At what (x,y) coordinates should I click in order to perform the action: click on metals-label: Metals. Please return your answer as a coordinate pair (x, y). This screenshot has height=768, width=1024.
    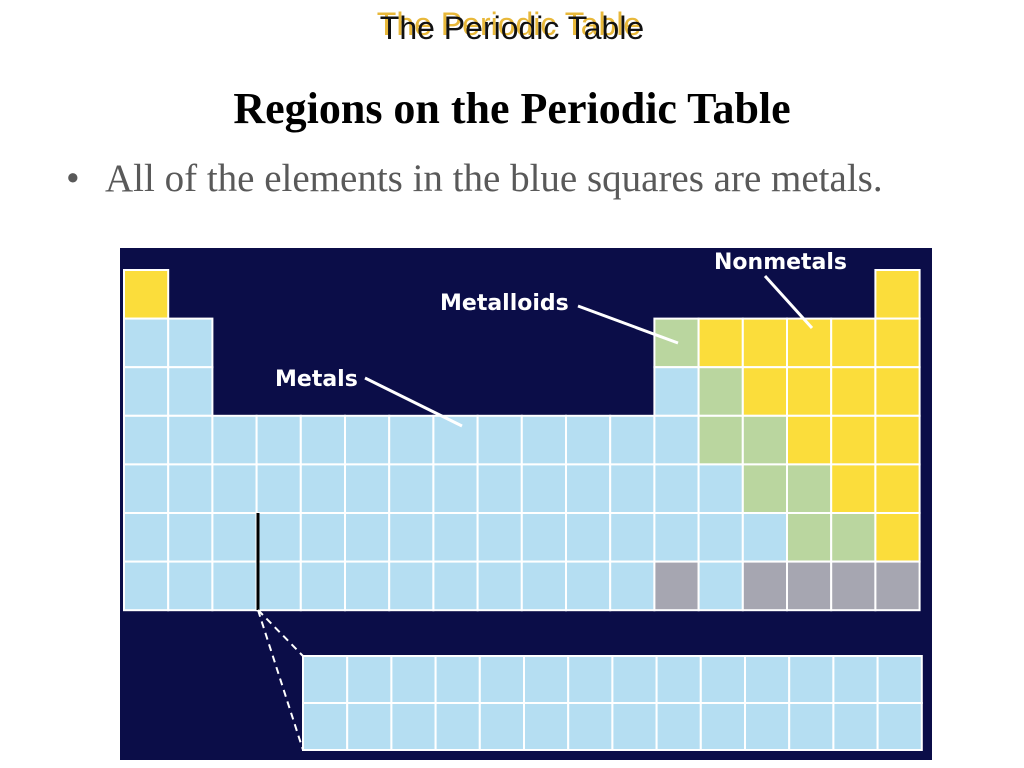
    Looking at the image, I should click on (316, 379).